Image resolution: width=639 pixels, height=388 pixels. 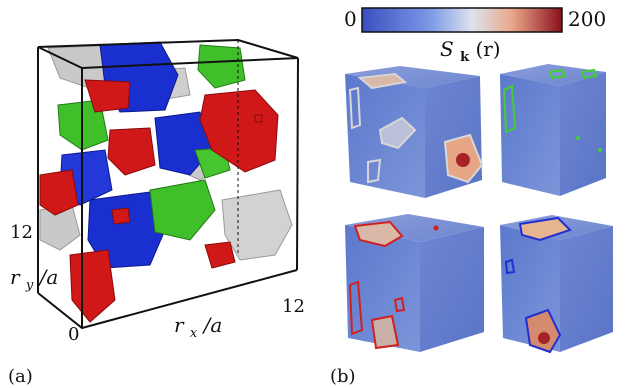 What do you see at coordinates (73, 334) in the screenshot?
I see `axis-tick-origin: 0` at bounding box center [73, 334].